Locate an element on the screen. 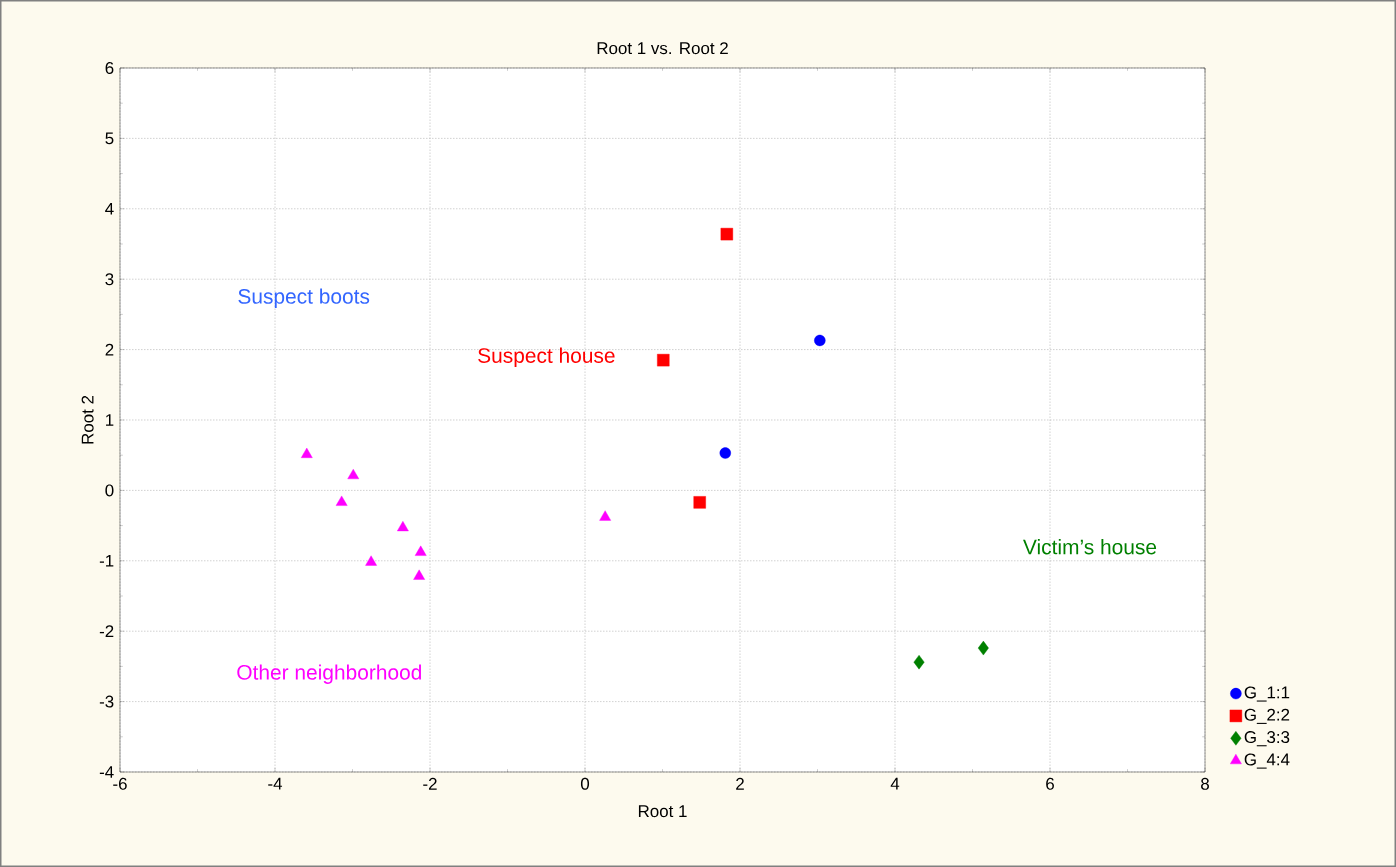 The height and width of the screenshot is (867, 1396). x-tick-label: 6 is located at coordinates (1050, 783).